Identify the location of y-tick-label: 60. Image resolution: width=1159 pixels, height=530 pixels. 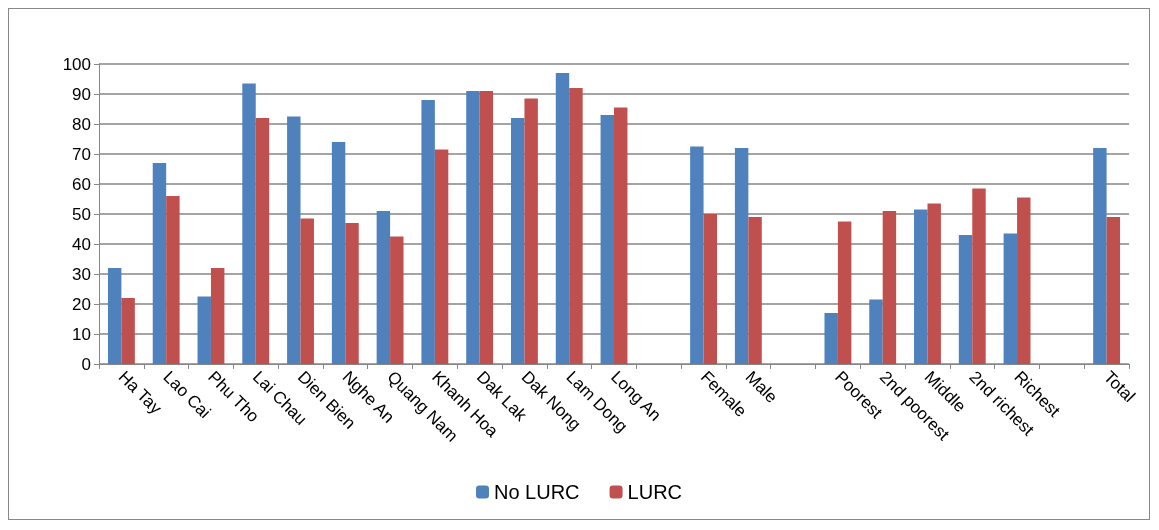
(81, 184).